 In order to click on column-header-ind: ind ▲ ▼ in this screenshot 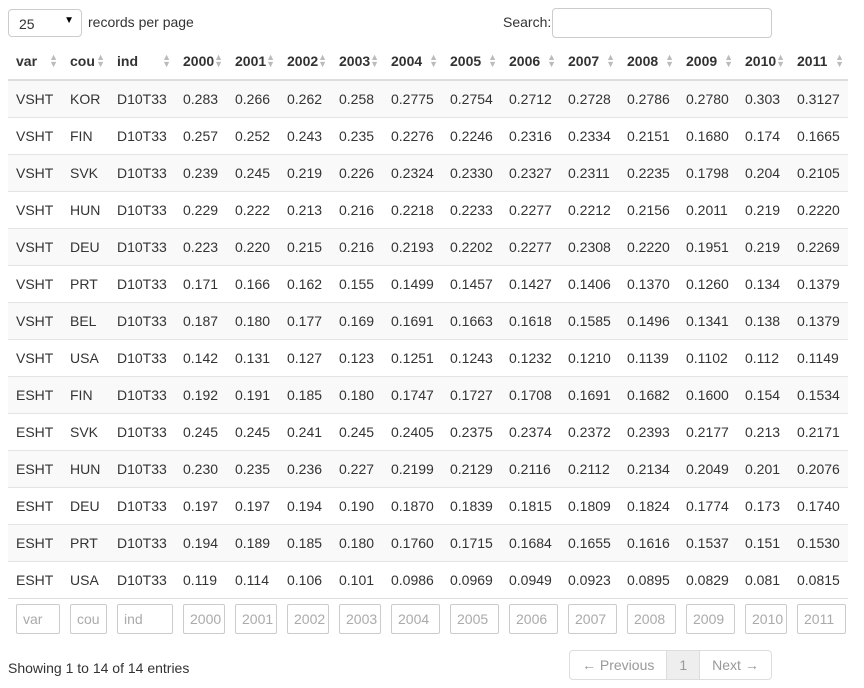, I will do `click(142, 62)`.